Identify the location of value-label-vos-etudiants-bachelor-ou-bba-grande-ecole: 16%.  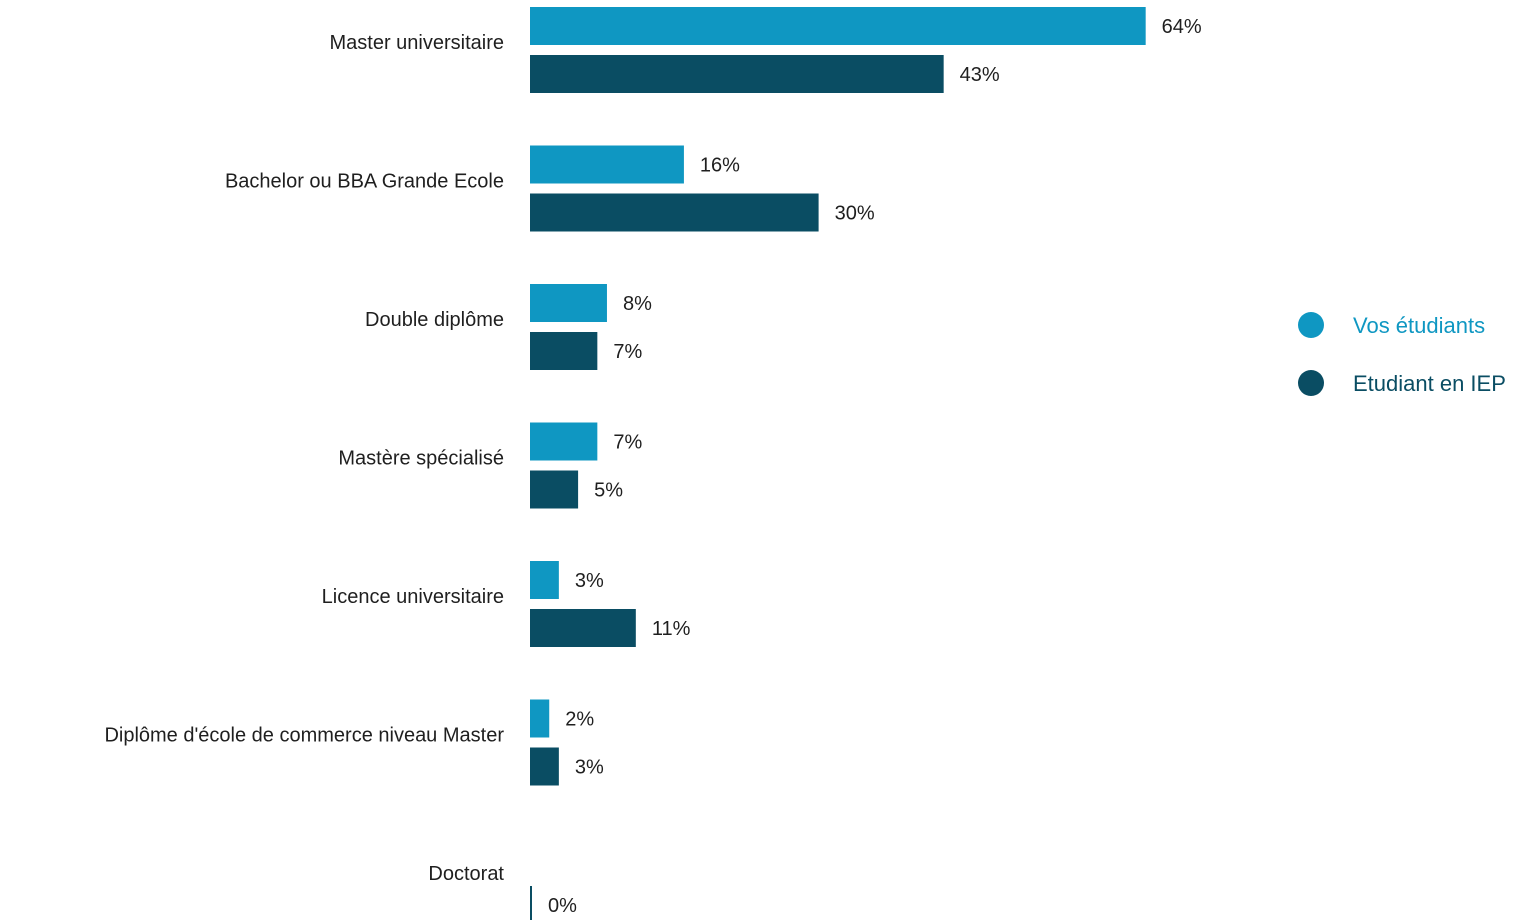
(720, 166).